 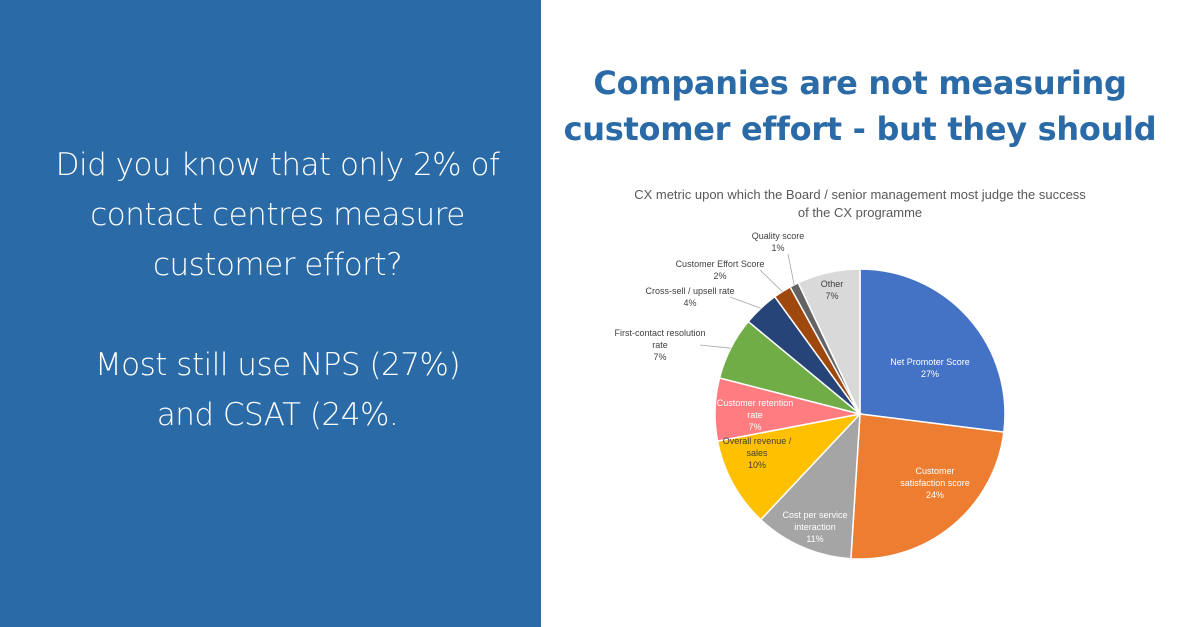 I want to click on slice-value: 24%, so click(x=934, y=495).